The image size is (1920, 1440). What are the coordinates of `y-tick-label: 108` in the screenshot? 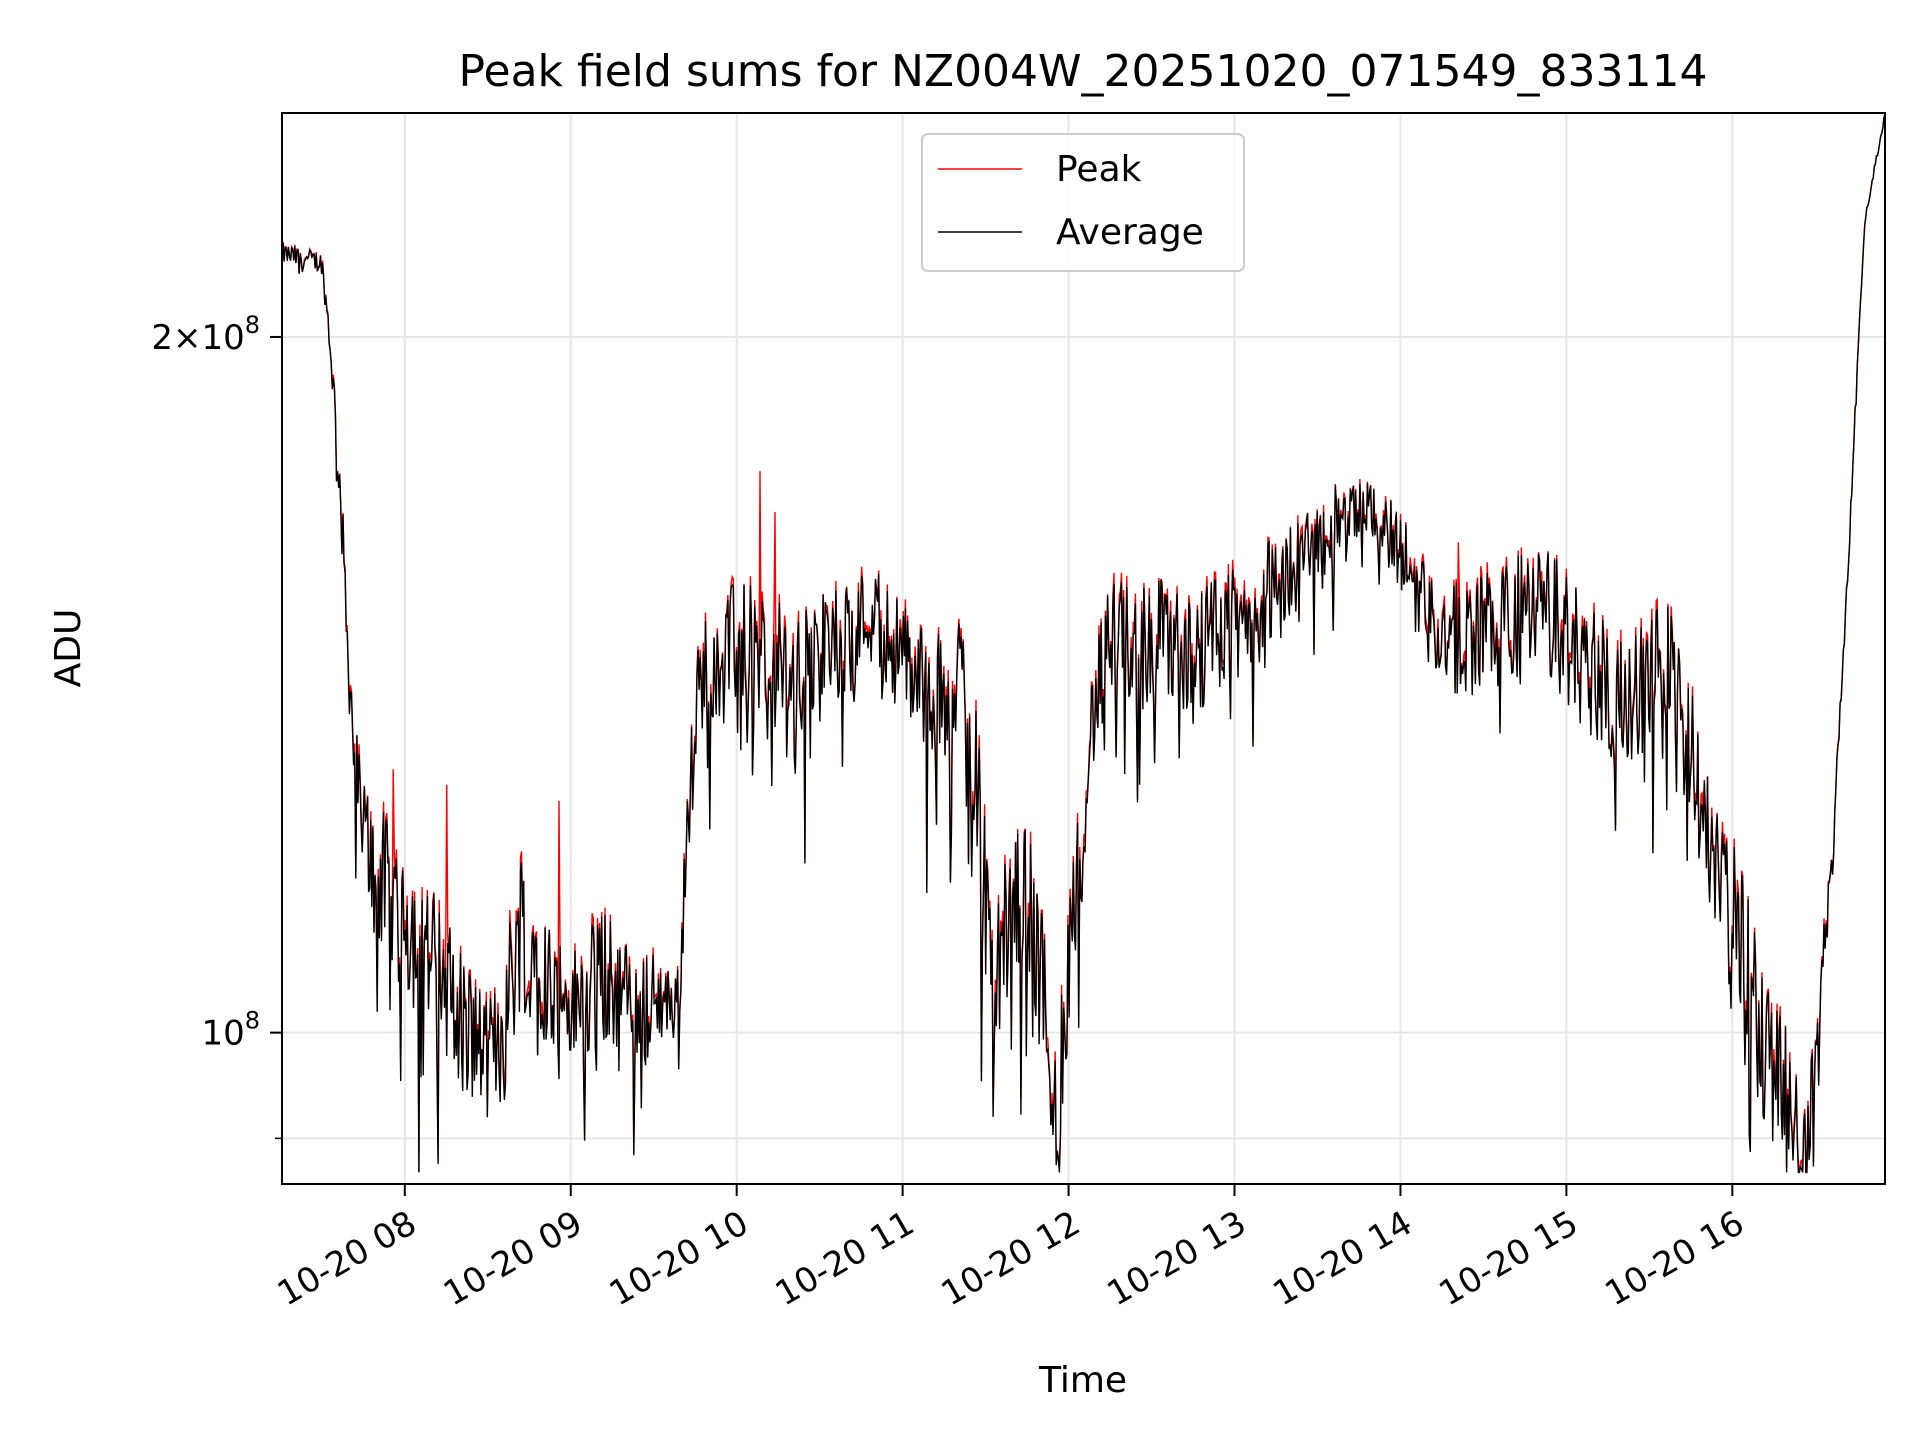 It's located at (230, 1030).